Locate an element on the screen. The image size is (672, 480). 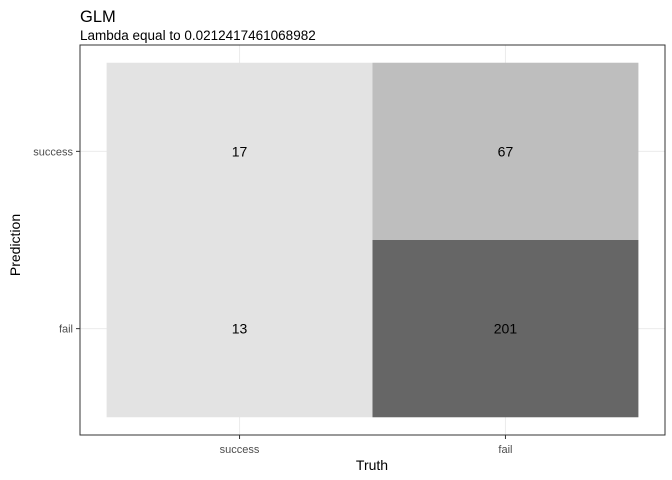
cell-value-label: 17 is located at coordinates (240, 151).